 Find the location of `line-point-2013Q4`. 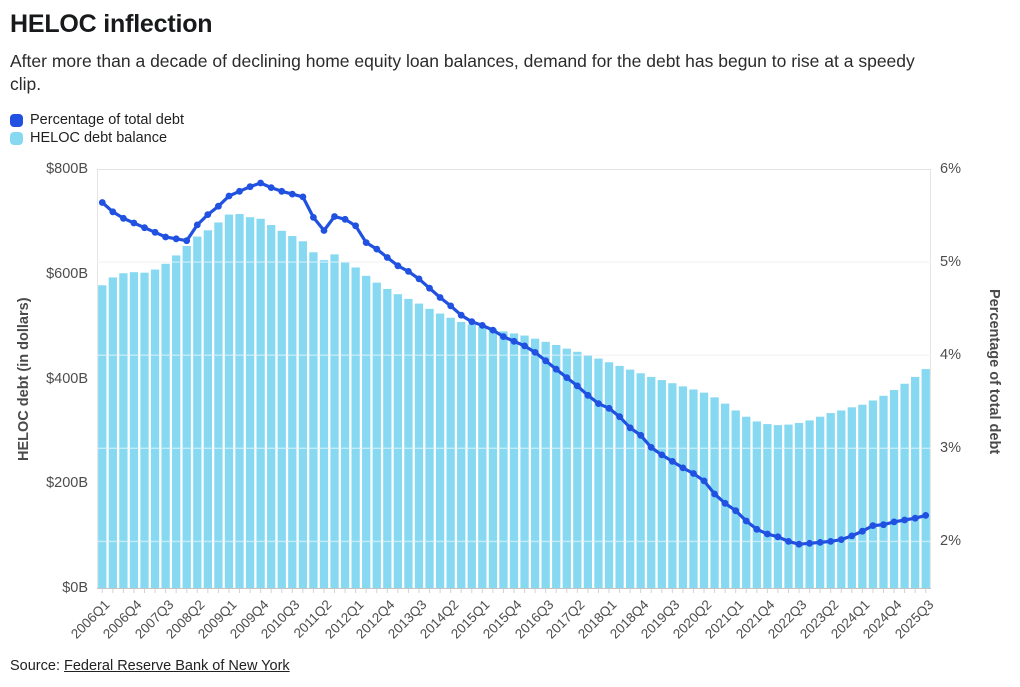

line-point-2013Q4 is located at coordinates (429, 288).